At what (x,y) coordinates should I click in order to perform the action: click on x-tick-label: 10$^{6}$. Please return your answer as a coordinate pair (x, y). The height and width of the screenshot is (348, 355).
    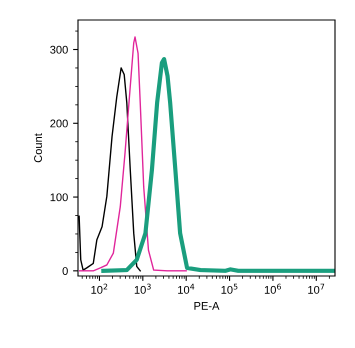
    Looking at the image, I should click on (272, 289).